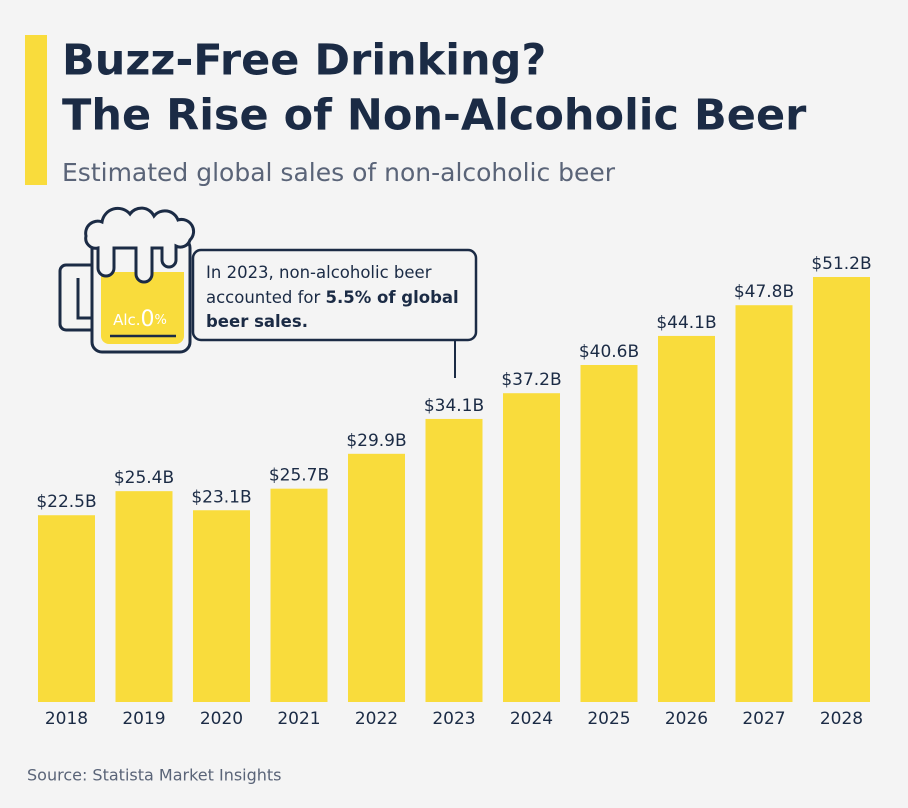  I want to click on annotation-box, so click(334, 295).